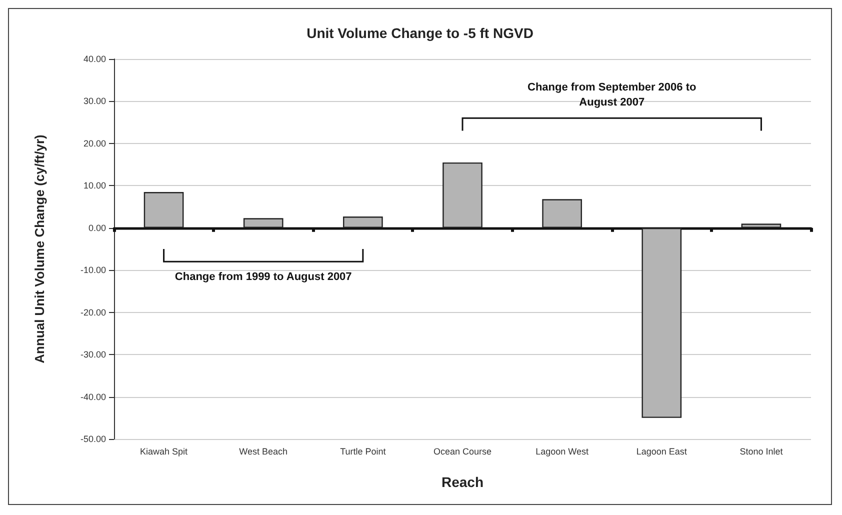  Describe the element at coordinates (420, 33) in the screenshot. I see `chart-title: Unit Volume Change to -5 ft NGVD` at that location.